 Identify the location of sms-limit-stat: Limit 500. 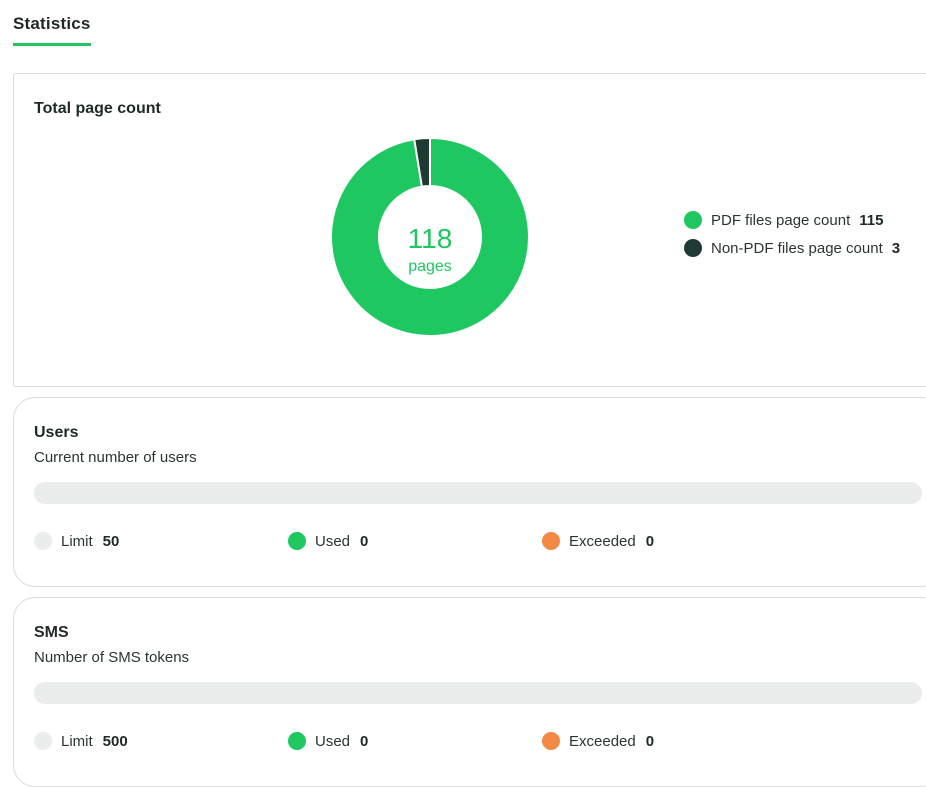
(81, 741).